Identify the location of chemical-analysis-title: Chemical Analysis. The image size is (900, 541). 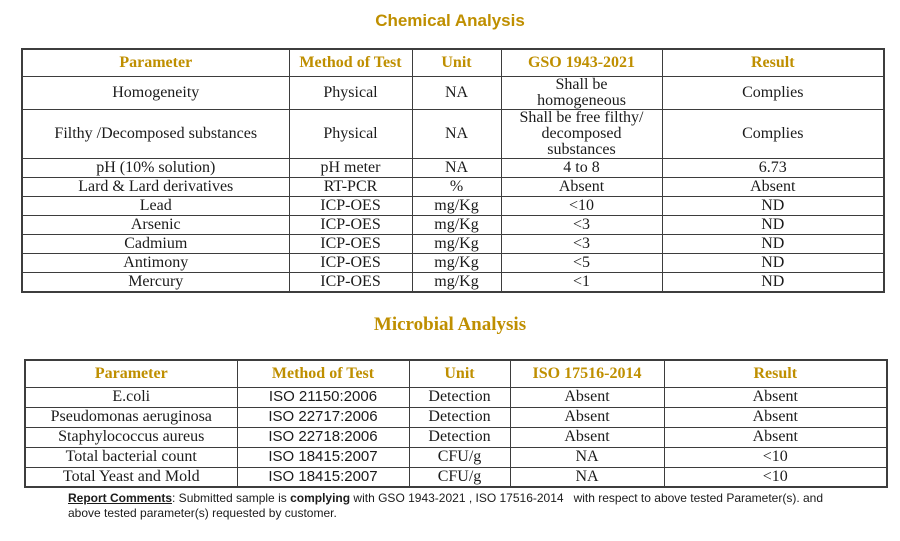
(450, 20).